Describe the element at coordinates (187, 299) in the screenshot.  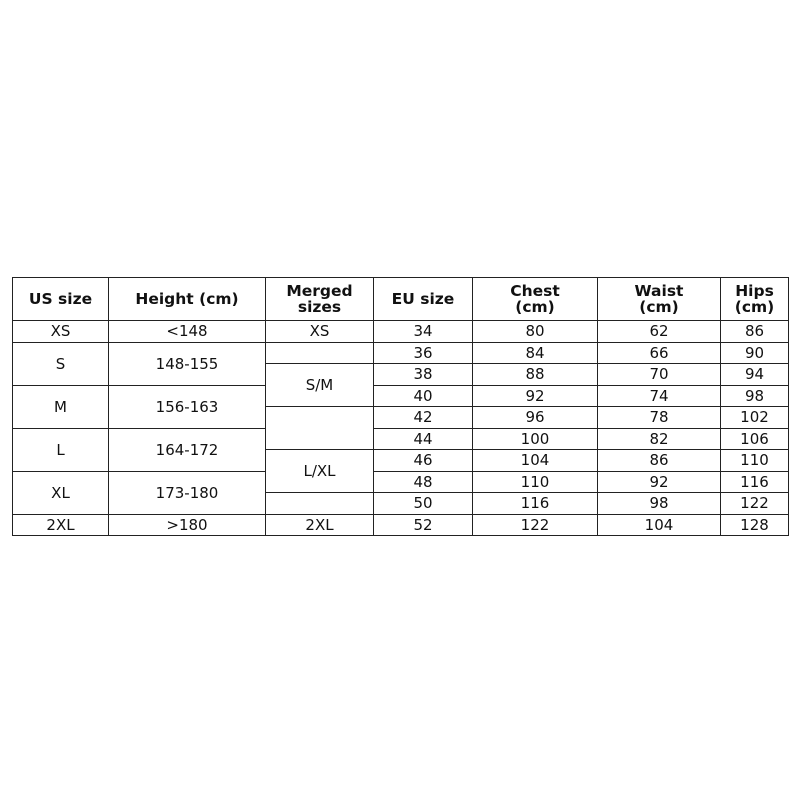
I see `header-height: Height (cm)` at that location.